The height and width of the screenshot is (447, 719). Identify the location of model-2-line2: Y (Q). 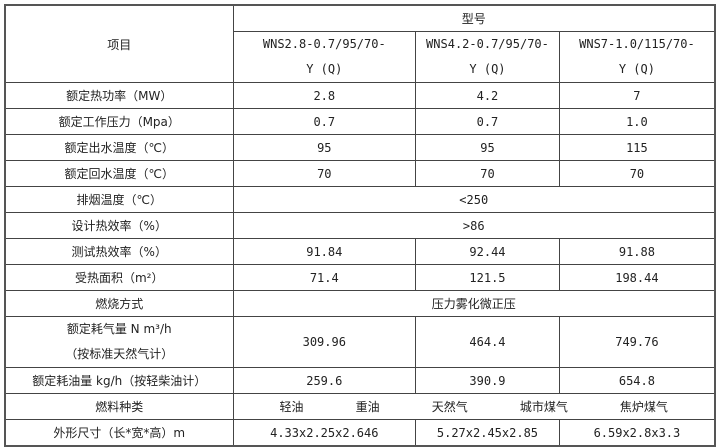
(487, 69).